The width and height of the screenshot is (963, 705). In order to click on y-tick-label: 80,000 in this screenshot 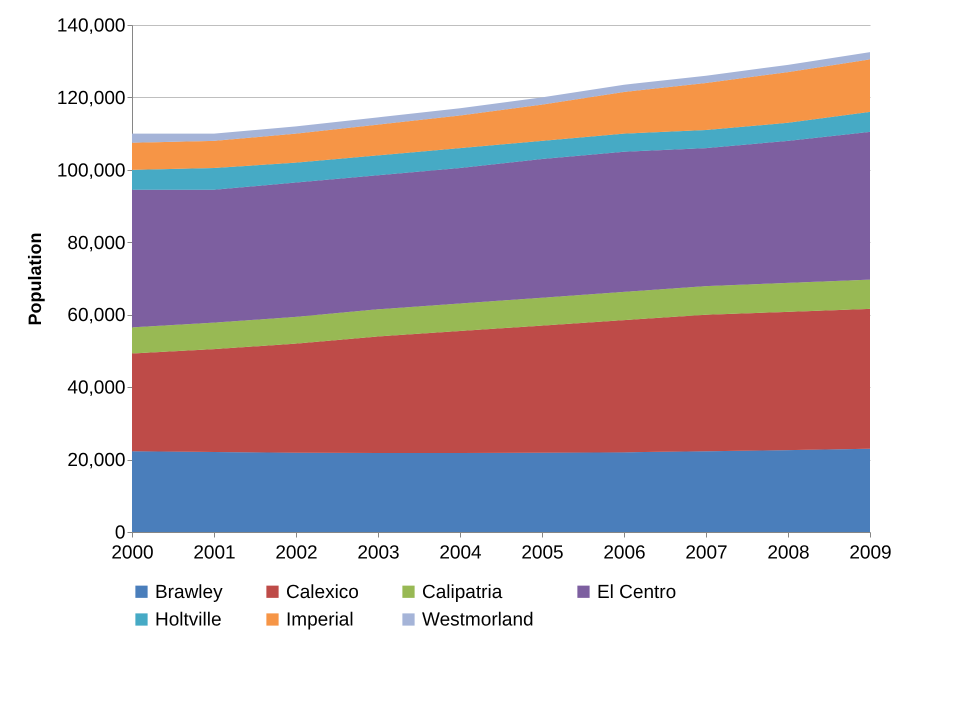, I will do `click(96, 243)`.